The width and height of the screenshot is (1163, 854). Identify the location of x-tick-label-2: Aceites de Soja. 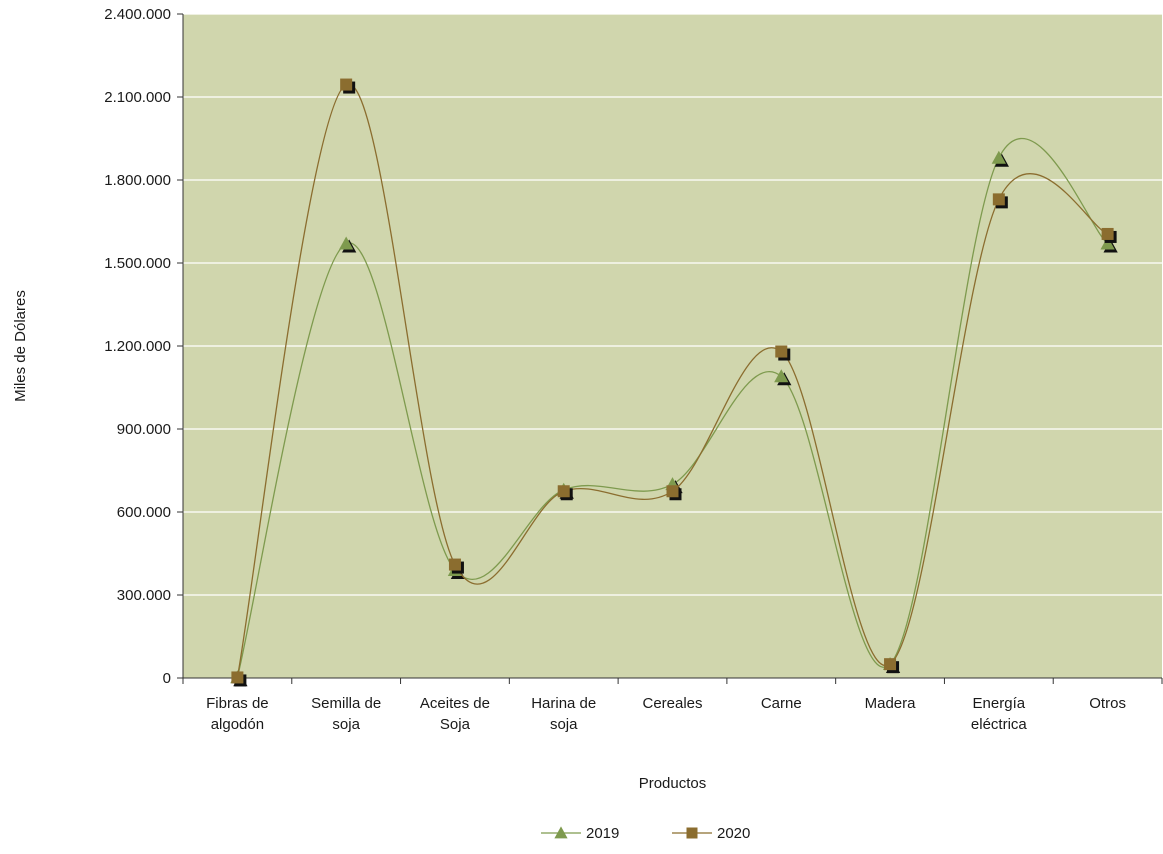
(455, 714).